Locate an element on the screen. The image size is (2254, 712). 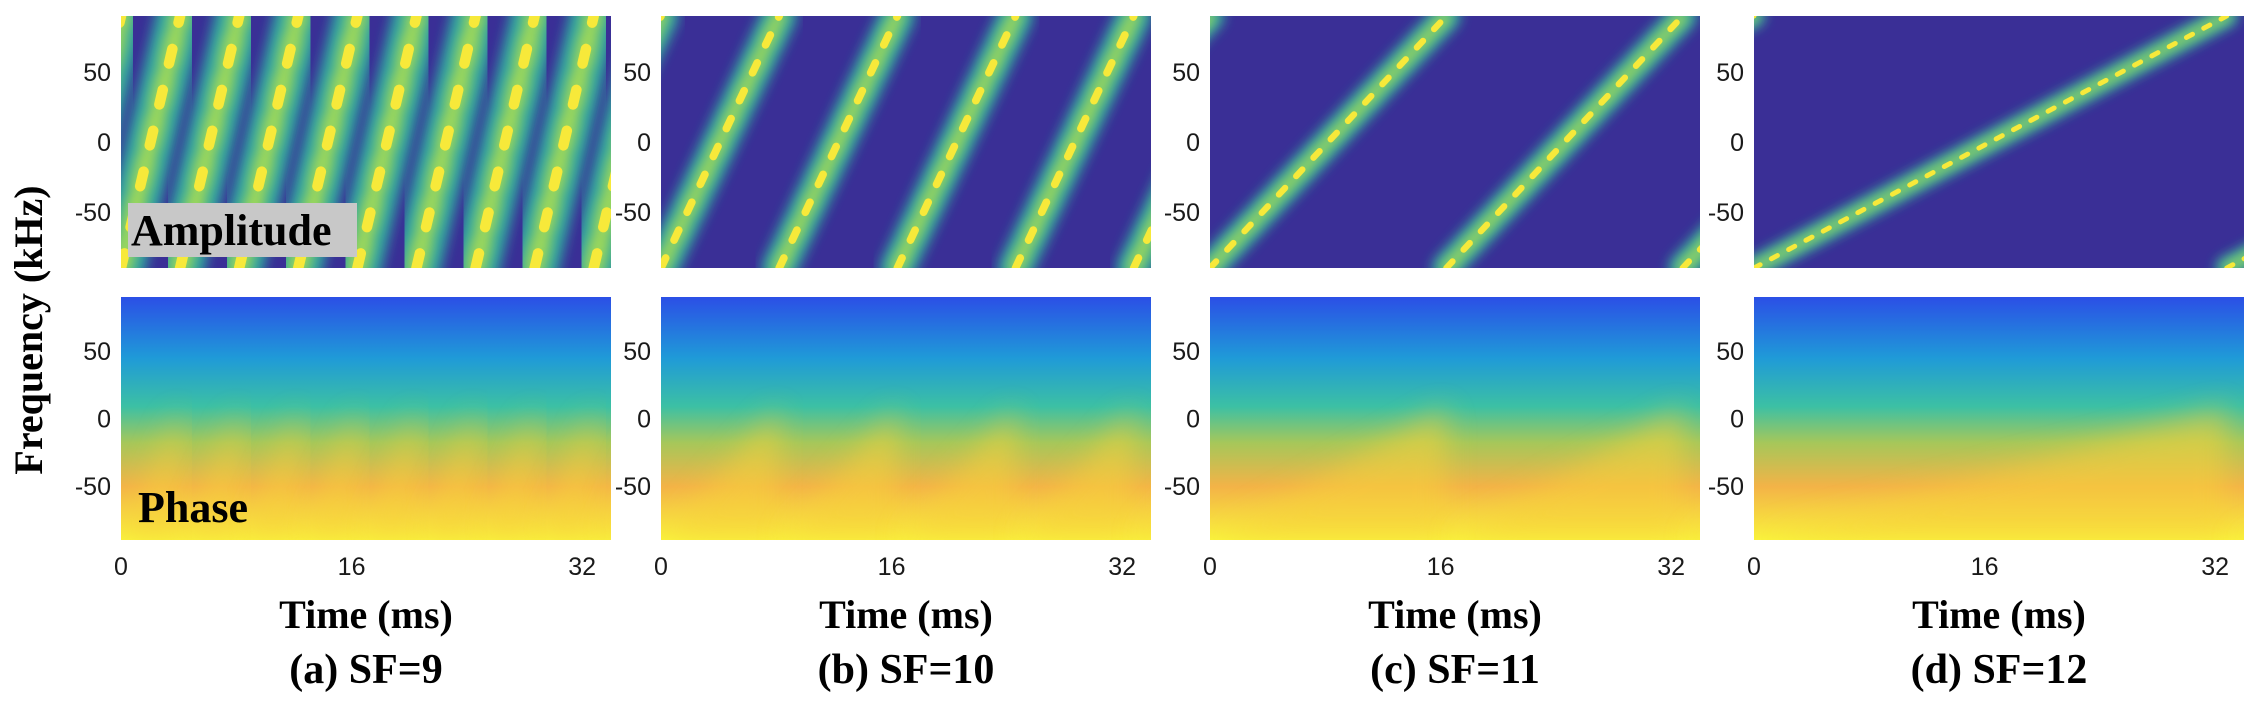
phase-row-label: Phase is located at coordinates (193, 507).